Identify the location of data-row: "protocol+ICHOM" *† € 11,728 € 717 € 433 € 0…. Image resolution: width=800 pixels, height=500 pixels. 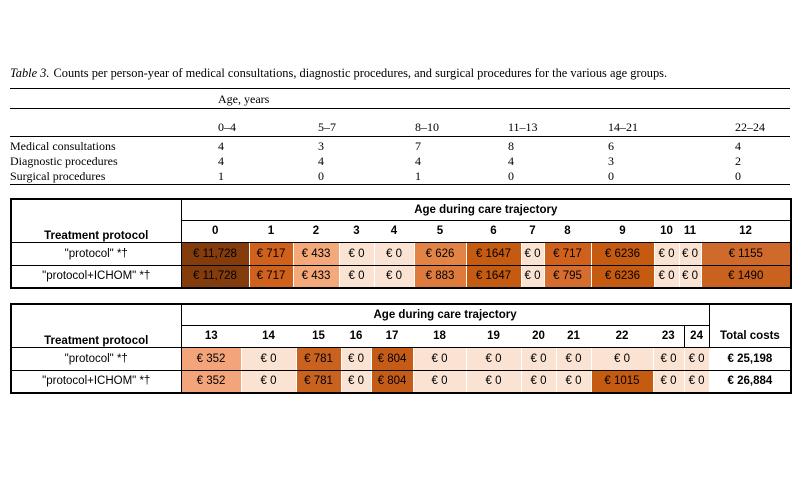
(401, 276).